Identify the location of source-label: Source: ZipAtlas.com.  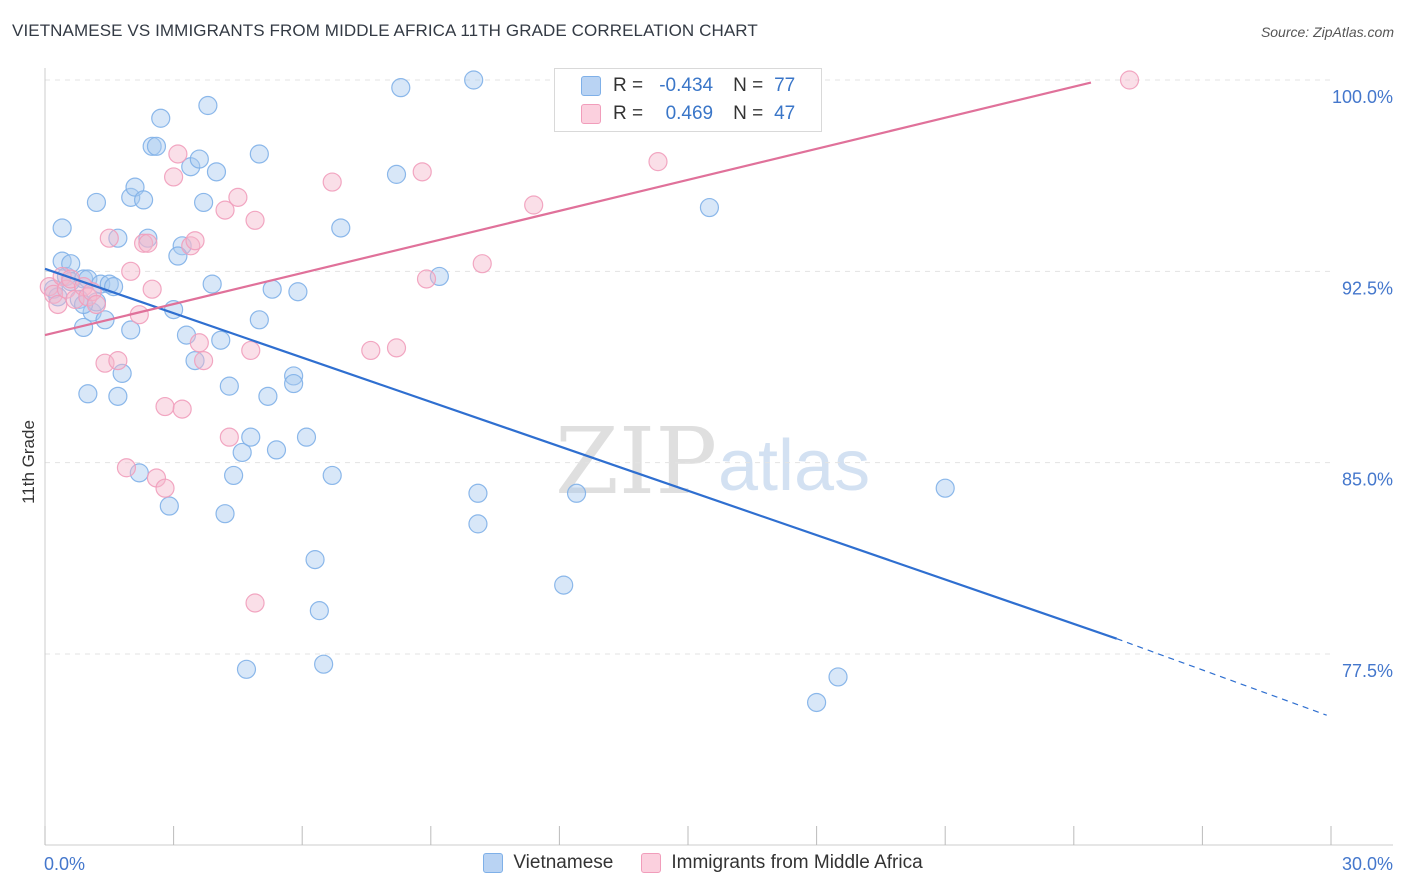
(1327, 32).